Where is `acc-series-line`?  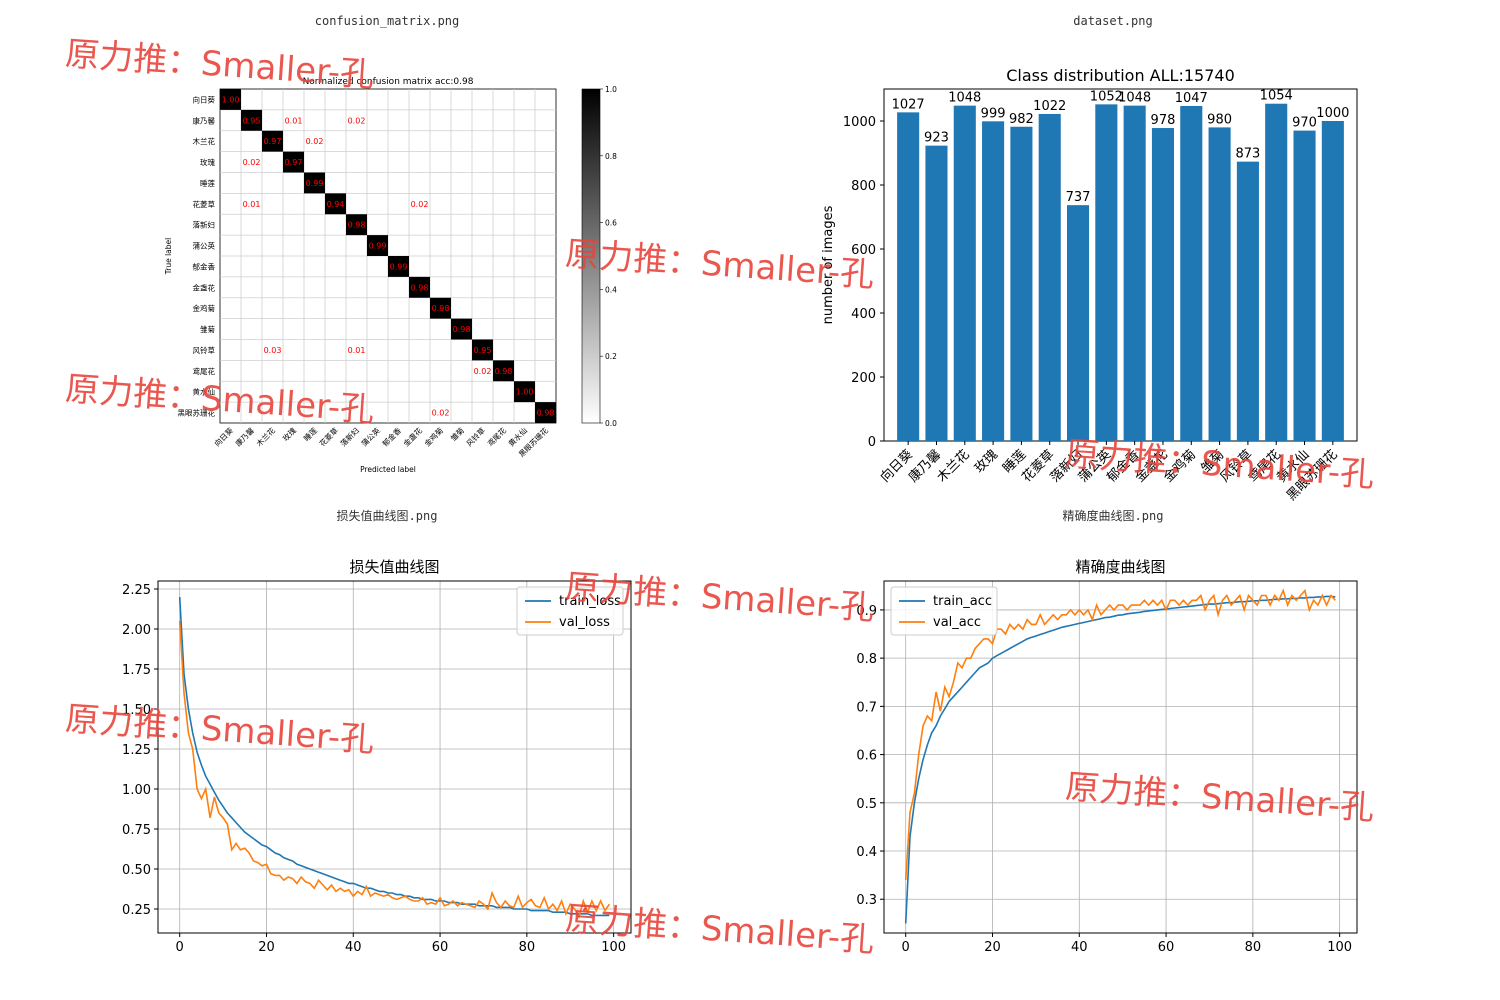 acc-series-line is located at coordinates (1120, 734).